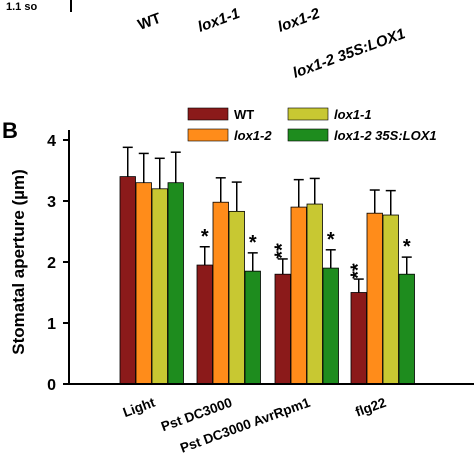 This screenshot has height=474, width=474. I want to click on panel-letter: B, so click(10, 130).